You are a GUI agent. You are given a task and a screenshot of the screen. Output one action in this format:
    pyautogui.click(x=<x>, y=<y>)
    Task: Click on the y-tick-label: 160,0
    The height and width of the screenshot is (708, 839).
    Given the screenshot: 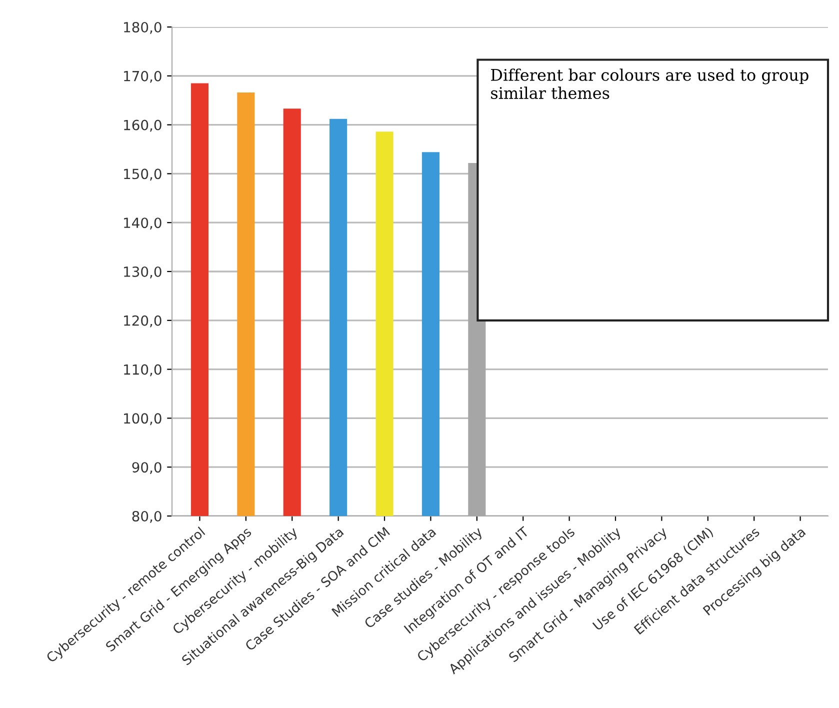 What is the action you would take?
    pyautogui.click(x=143, y=126)
    